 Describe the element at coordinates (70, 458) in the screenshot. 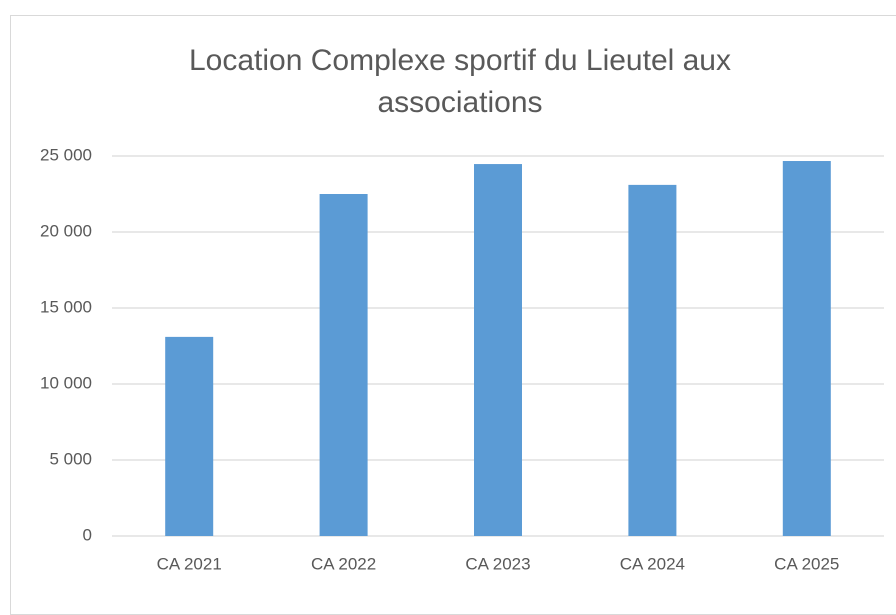

I see `y-tick-label: 5 000` at that location.